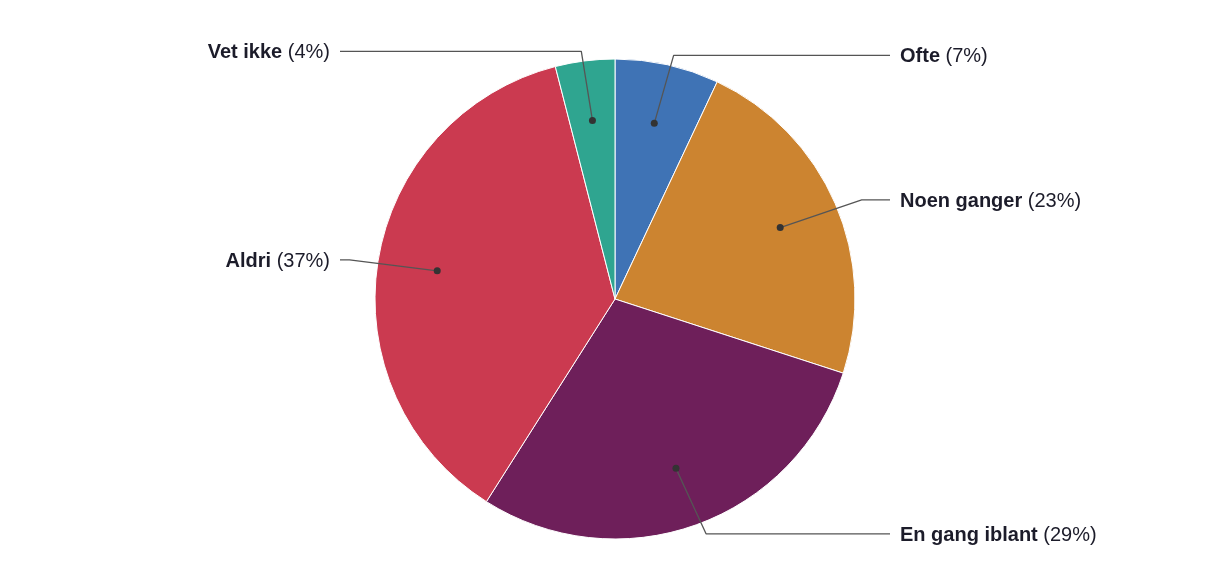 Image resolution: width=1220 pixels, height=568 pixels. I want to click on slice-label: Noen ganger, so click(961, 199).